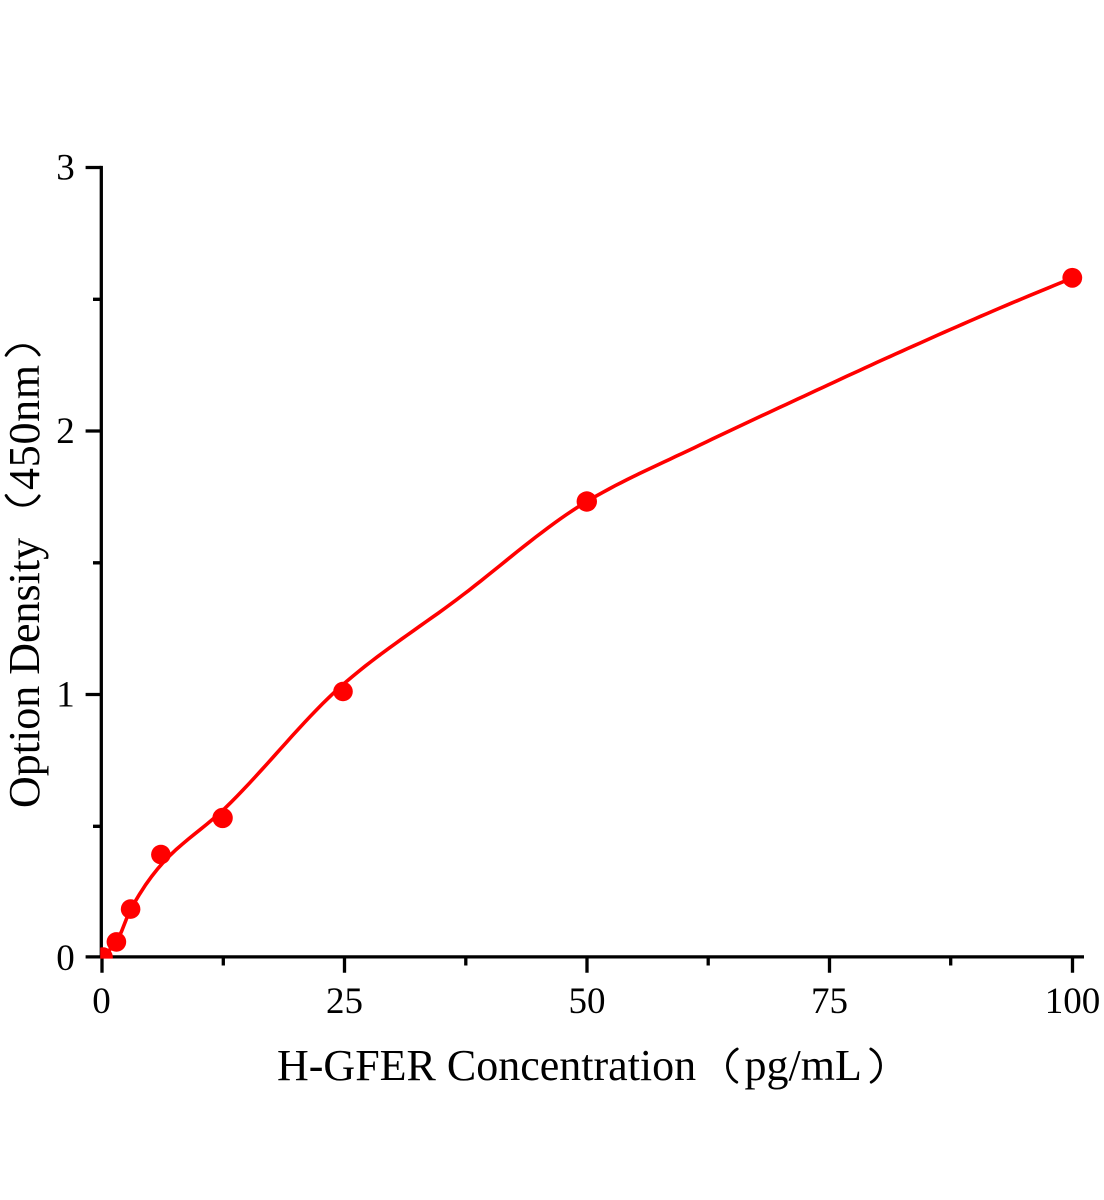 Image resolution: width=1104 pixels, height=1200 pixels. Describe the element at coordinates (65, 695) in the screenshot. I see `svg-text: 1` at that location.